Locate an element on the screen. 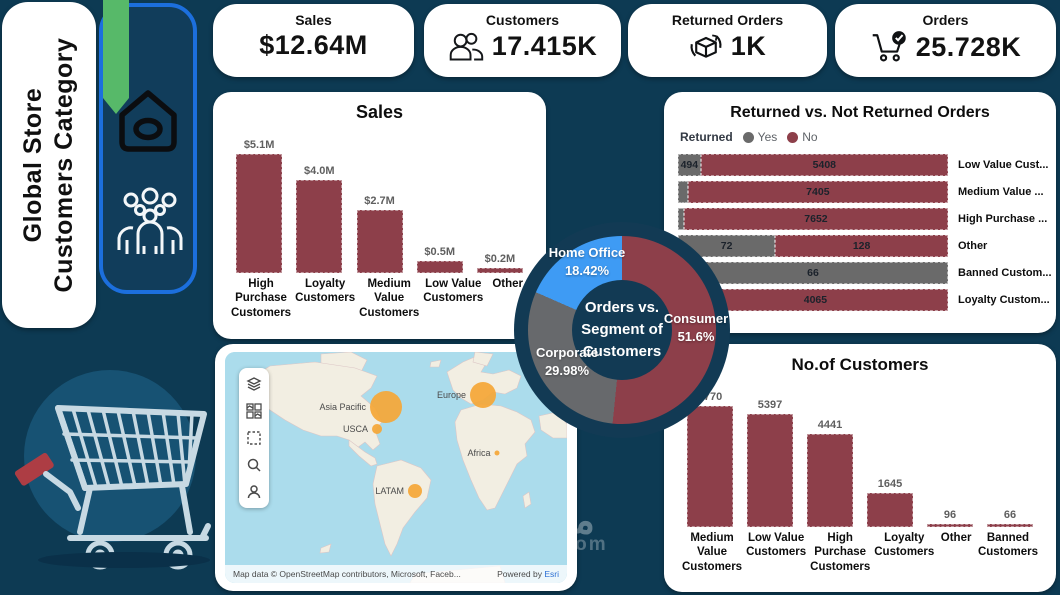 The width and height of the screenshot is (1060, 595). powered-by-text: Powered by is located at coordinates (519, 574).